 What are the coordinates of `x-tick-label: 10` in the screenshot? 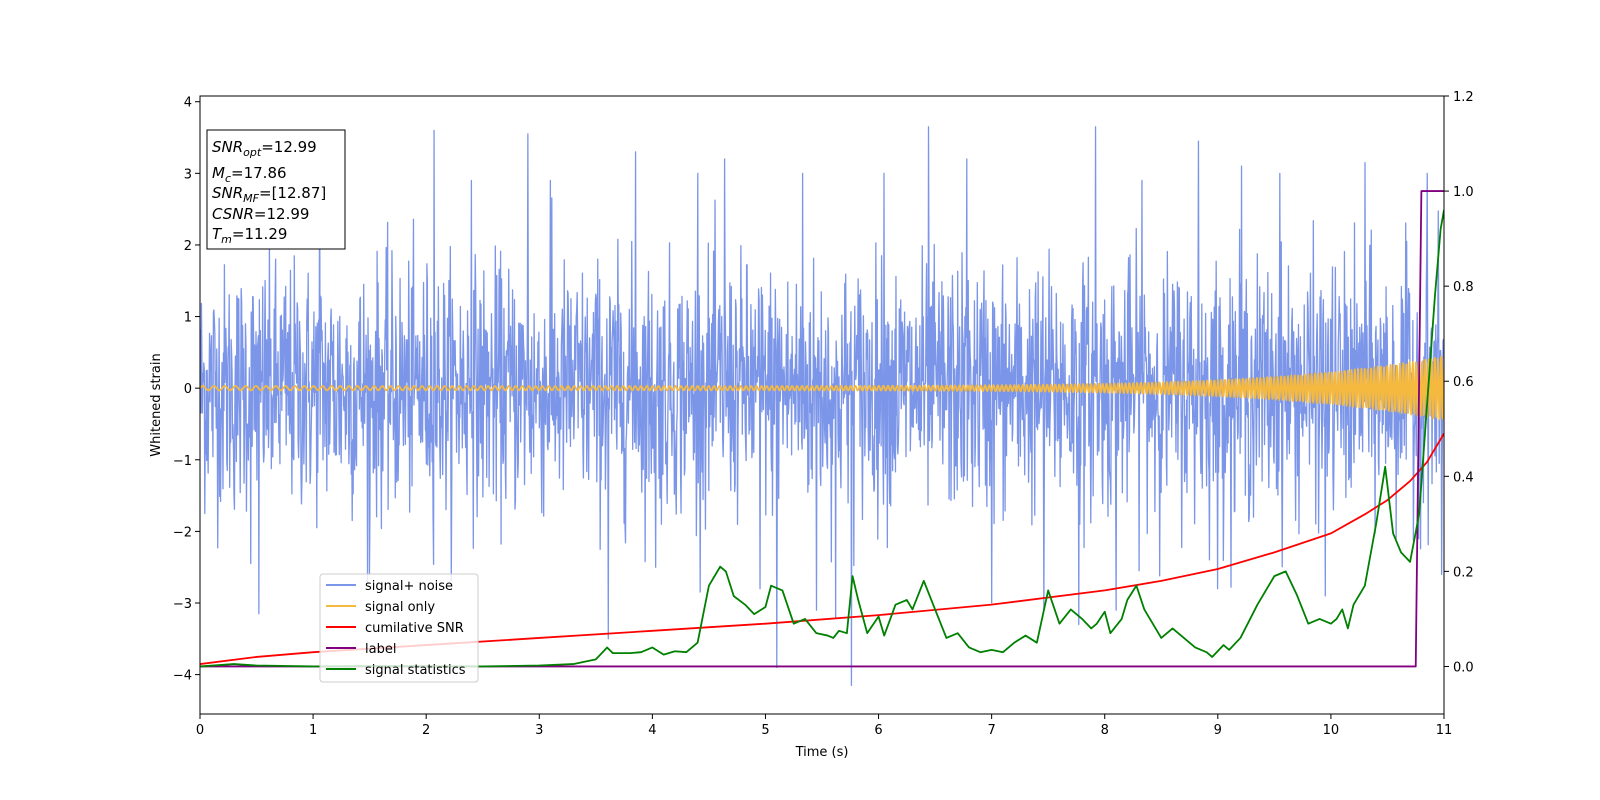 It's located at (1331, 730).